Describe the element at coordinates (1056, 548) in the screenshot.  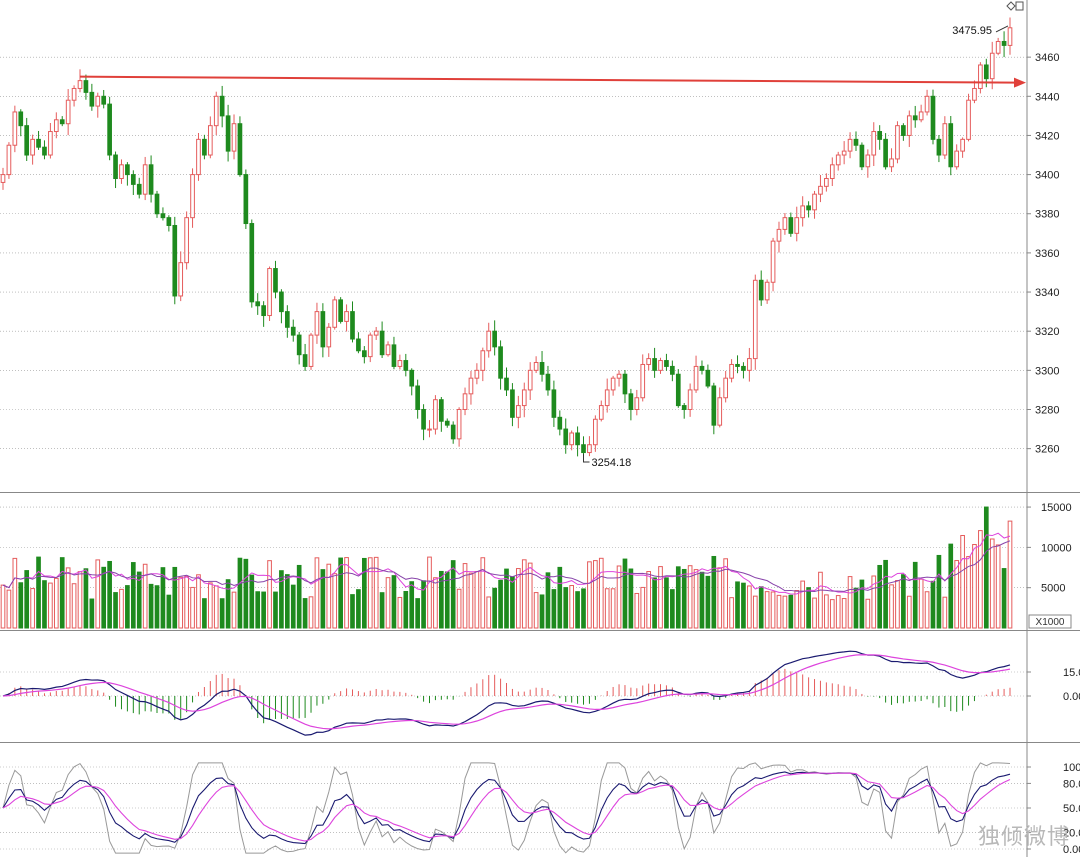
I see `volume-tick-label: 10000` at that location.